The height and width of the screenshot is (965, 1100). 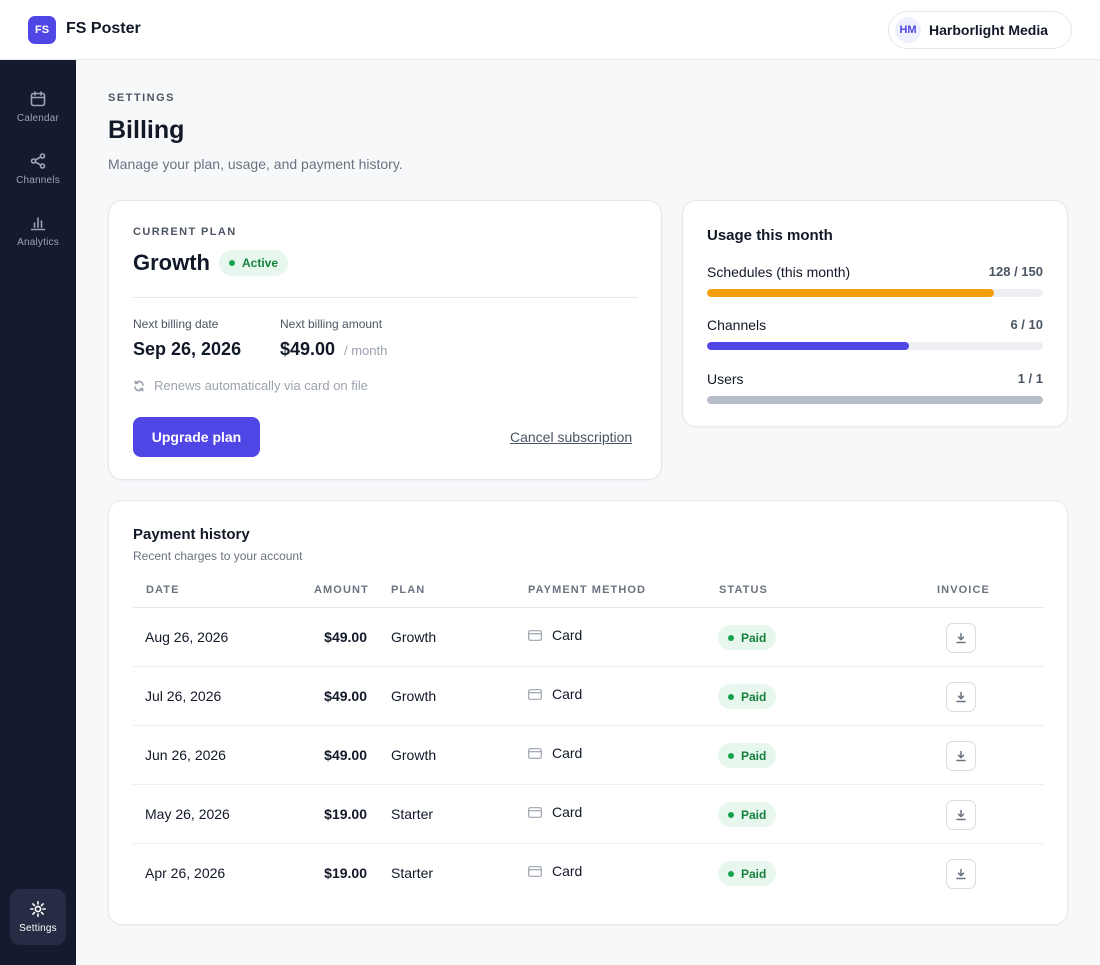 I want to click on column-header-status: STATUS, so click(x=743, y=590).